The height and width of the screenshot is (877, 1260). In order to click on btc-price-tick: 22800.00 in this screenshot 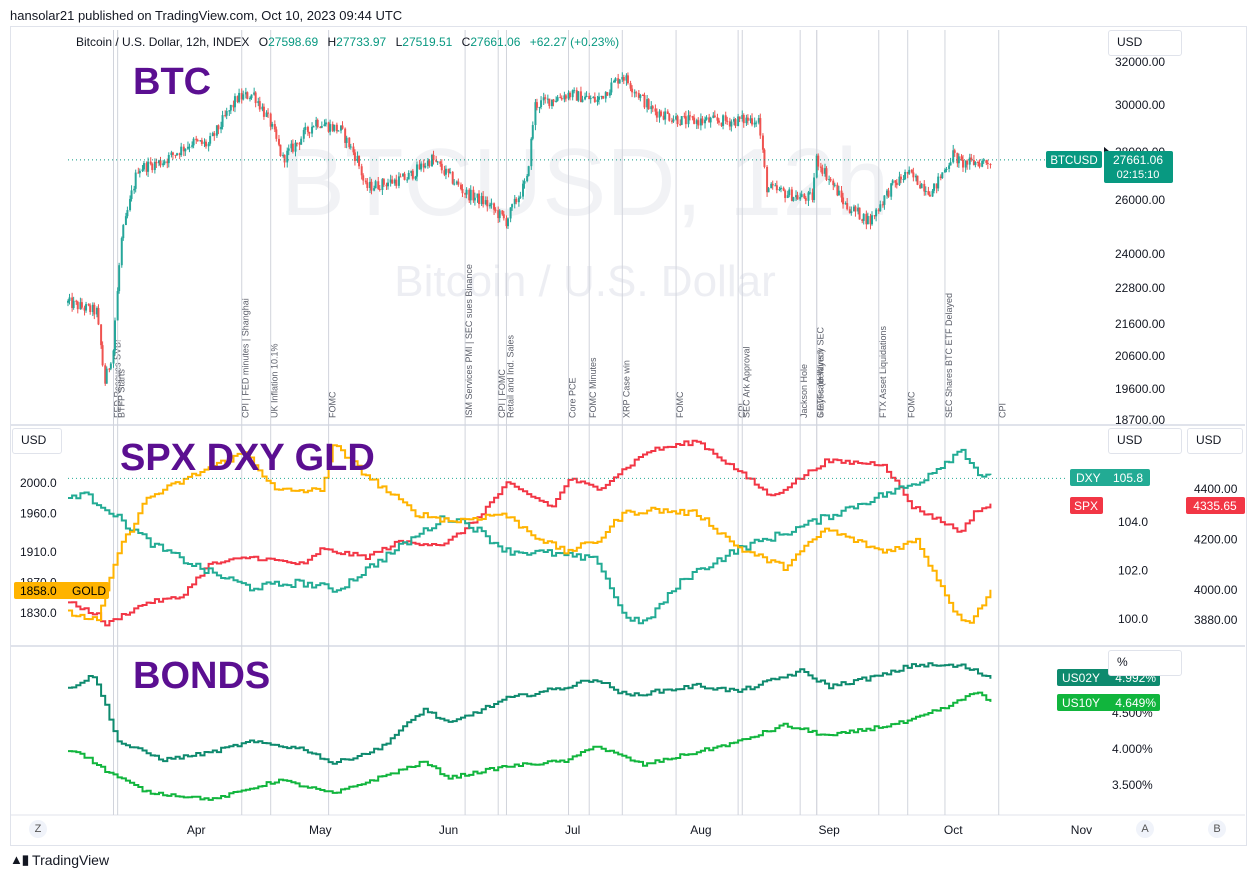, I will do `click(1140, 288)`.